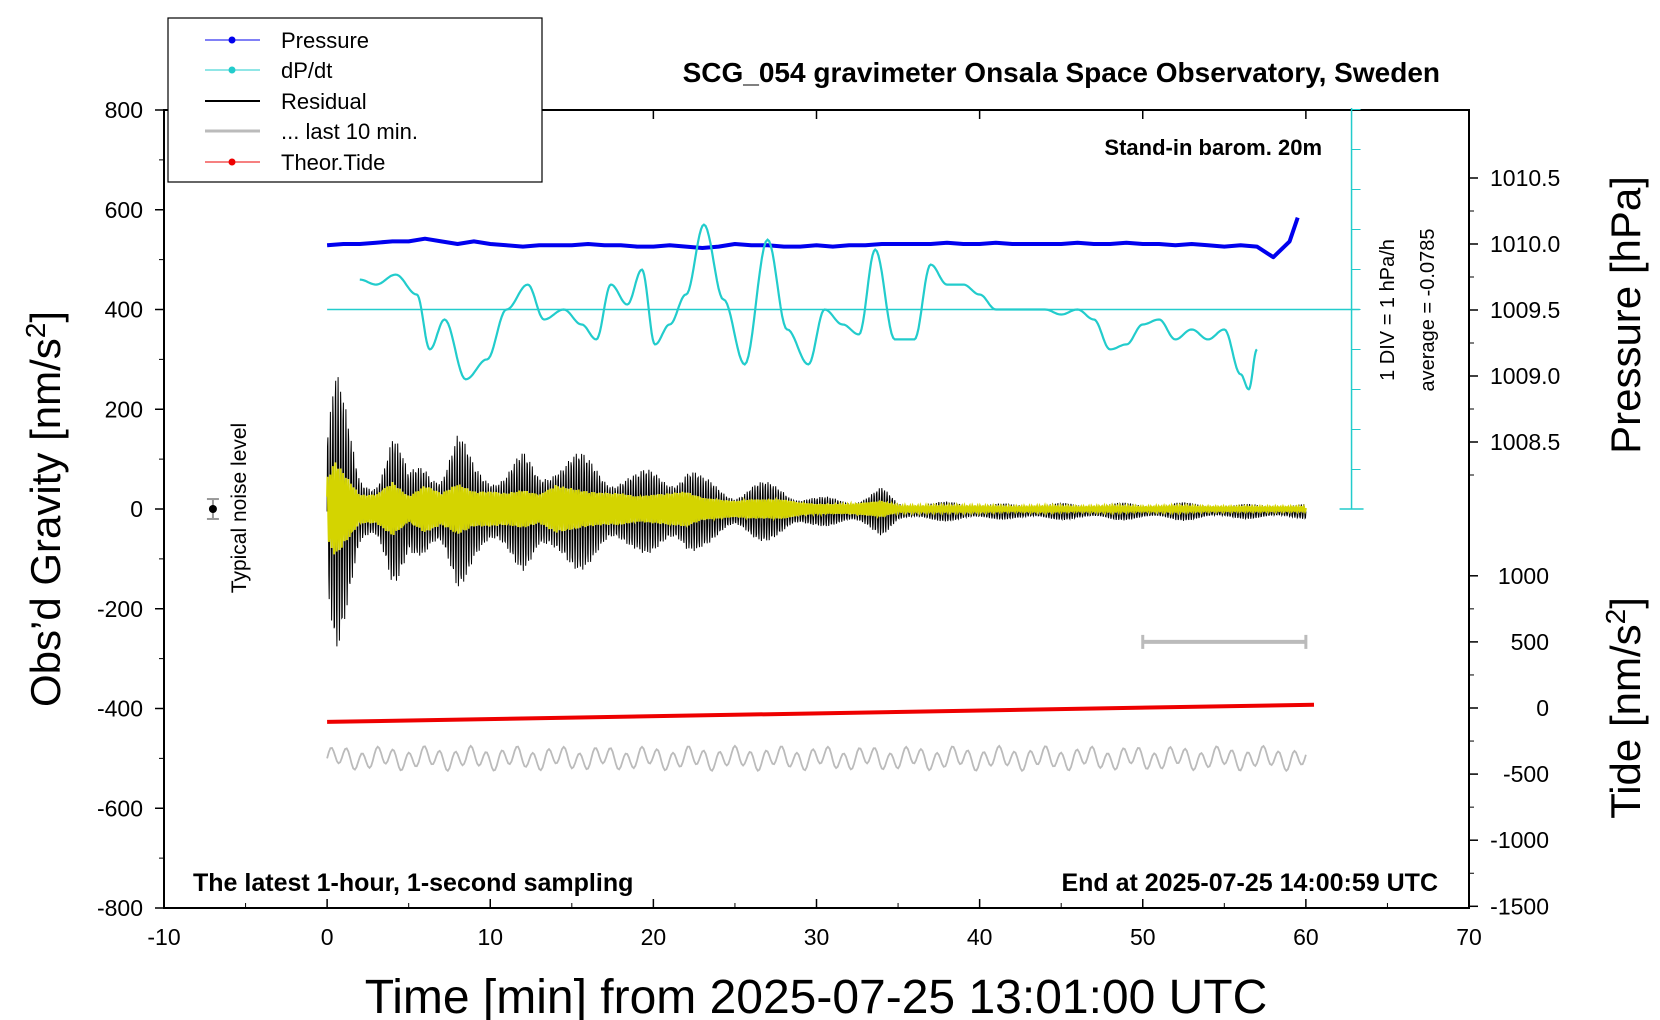 This screenshot has width=1660, height=1020. I want to click on y-axis-title-gravity: Obs’d Gravity [nm/s2], so click(45, 509).